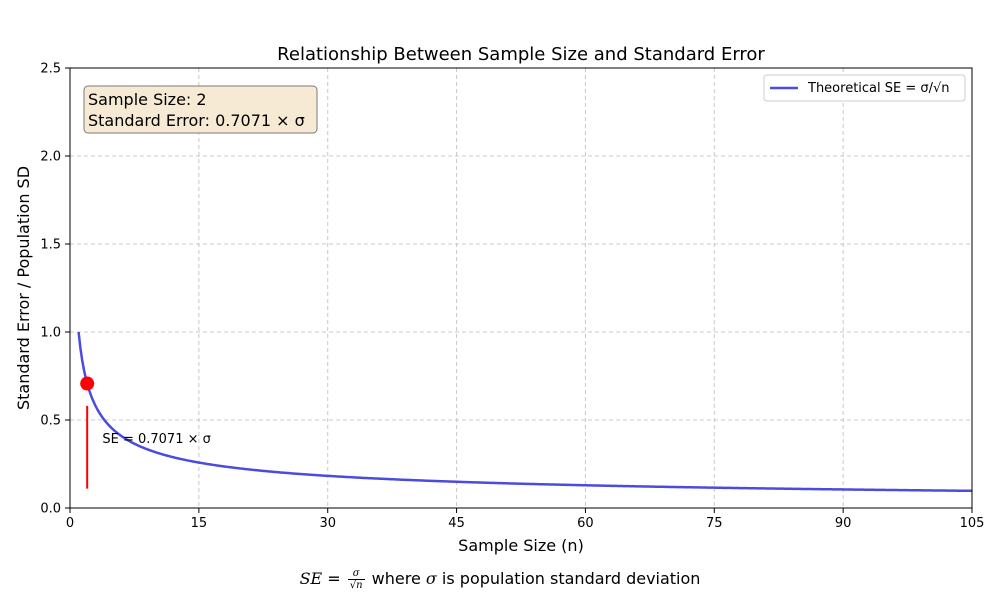 The height and width of the screenshot is (600, 1000). What do you see at coordinates (70, 523) in the screenshot?
I see `x-tick-label: 0` at bounding box center [70, 523].